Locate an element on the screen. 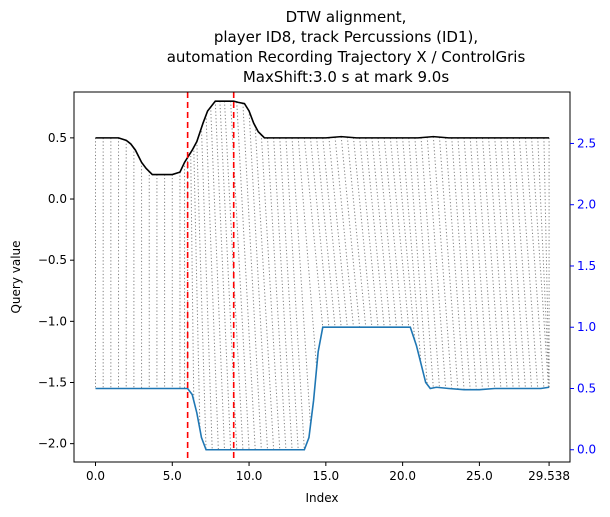  y-right-tick-label: 1.5 is located at coordinates (586, 266).